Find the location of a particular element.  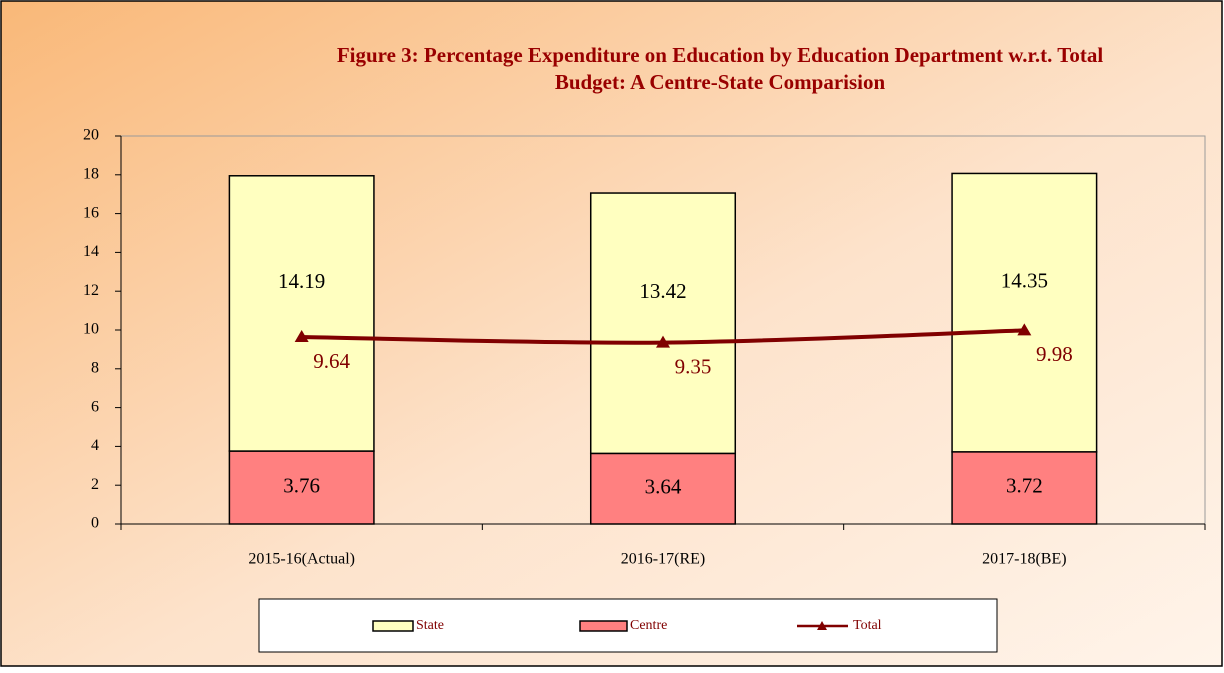

data-label: 9.35 is located at coordinates (693, 366).